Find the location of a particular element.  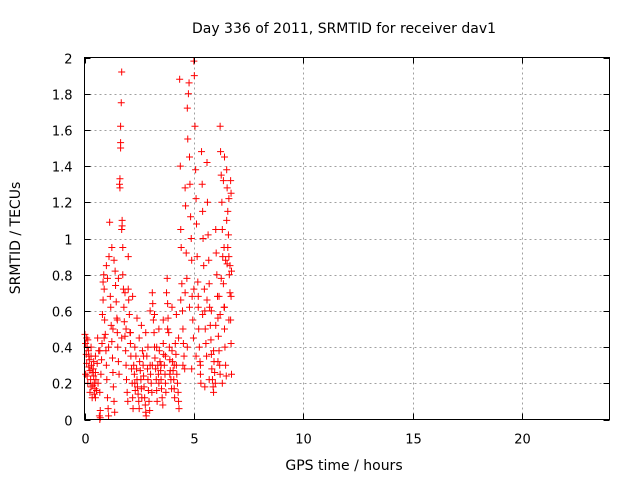

x-tick-label: 10 is located at coordinates (303, 440).